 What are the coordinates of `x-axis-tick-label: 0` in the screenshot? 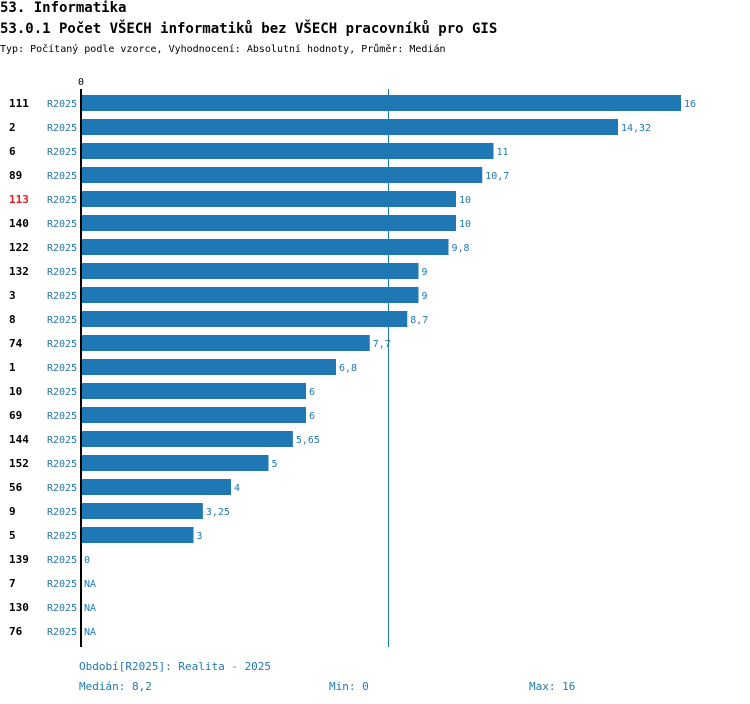 It's located at (81, 82).